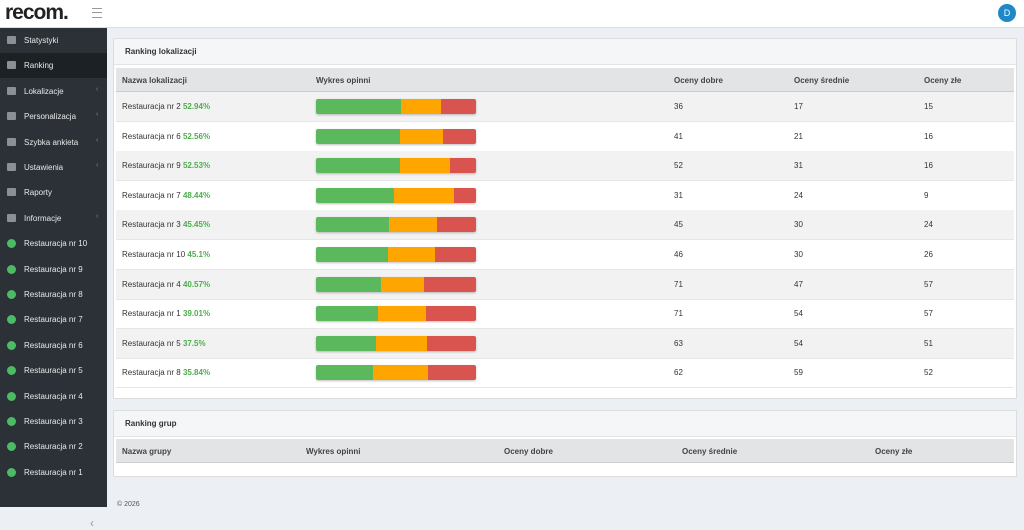 The image size is (1024, 530). What do you see at coordinates (147, 451) in the screenshot?
I see `column-header: Nazwa grupy` at bounding box center [147, 451].